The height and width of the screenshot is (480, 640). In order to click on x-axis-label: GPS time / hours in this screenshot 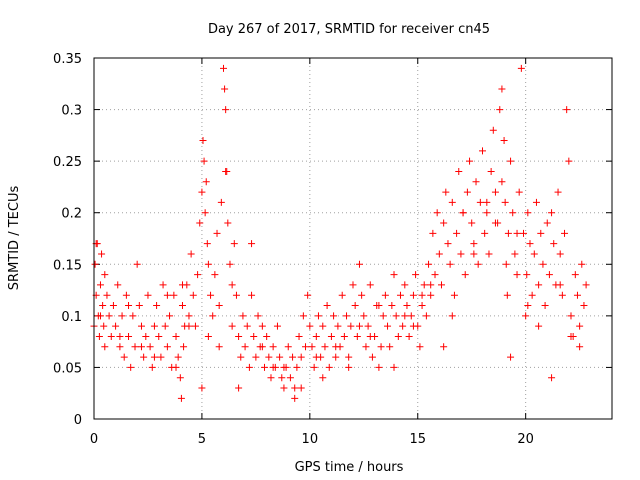, I will do `click(349, 467)`.